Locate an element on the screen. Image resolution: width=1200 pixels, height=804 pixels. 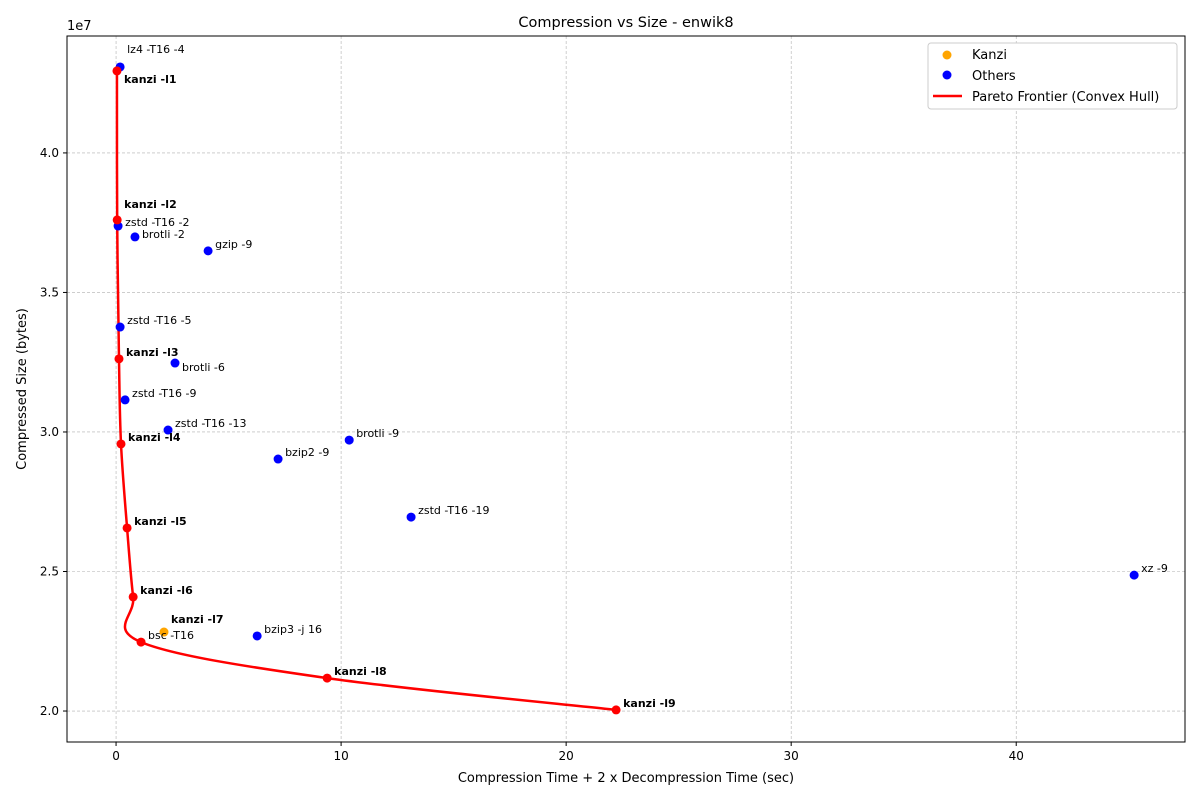
legend-label-kanzi: Kanzi is located at coordinates (989, 55).